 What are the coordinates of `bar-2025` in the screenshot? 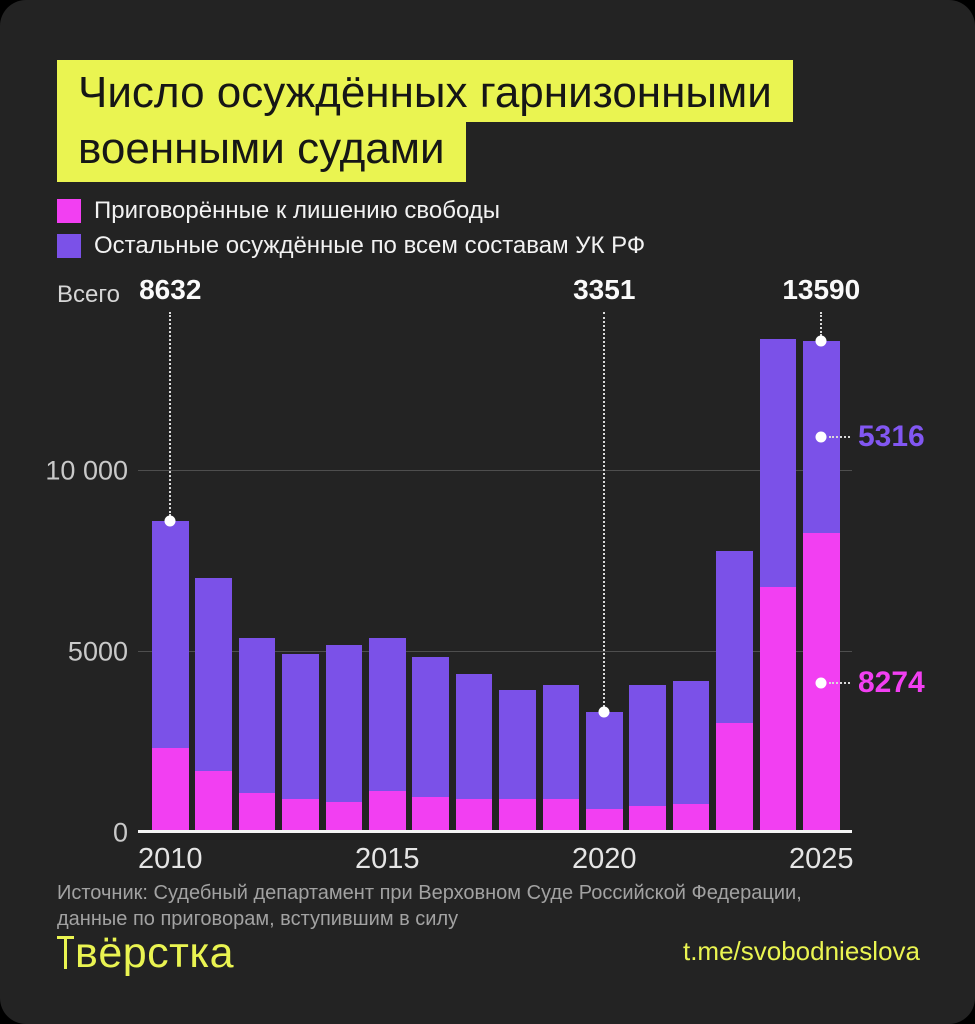 It's located at (821, 587).